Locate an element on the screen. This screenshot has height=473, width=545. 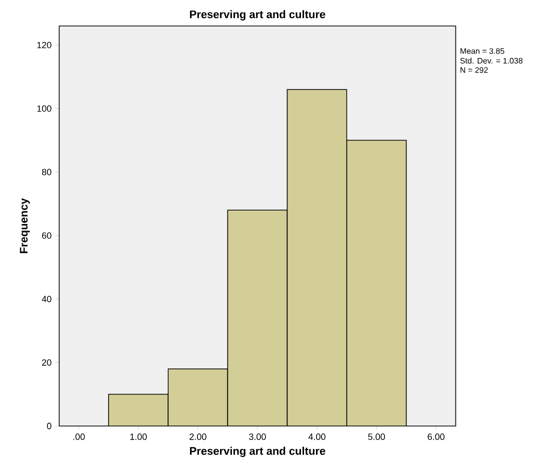
x-tick-label: 4.00 is located at coordinates (317, 437).